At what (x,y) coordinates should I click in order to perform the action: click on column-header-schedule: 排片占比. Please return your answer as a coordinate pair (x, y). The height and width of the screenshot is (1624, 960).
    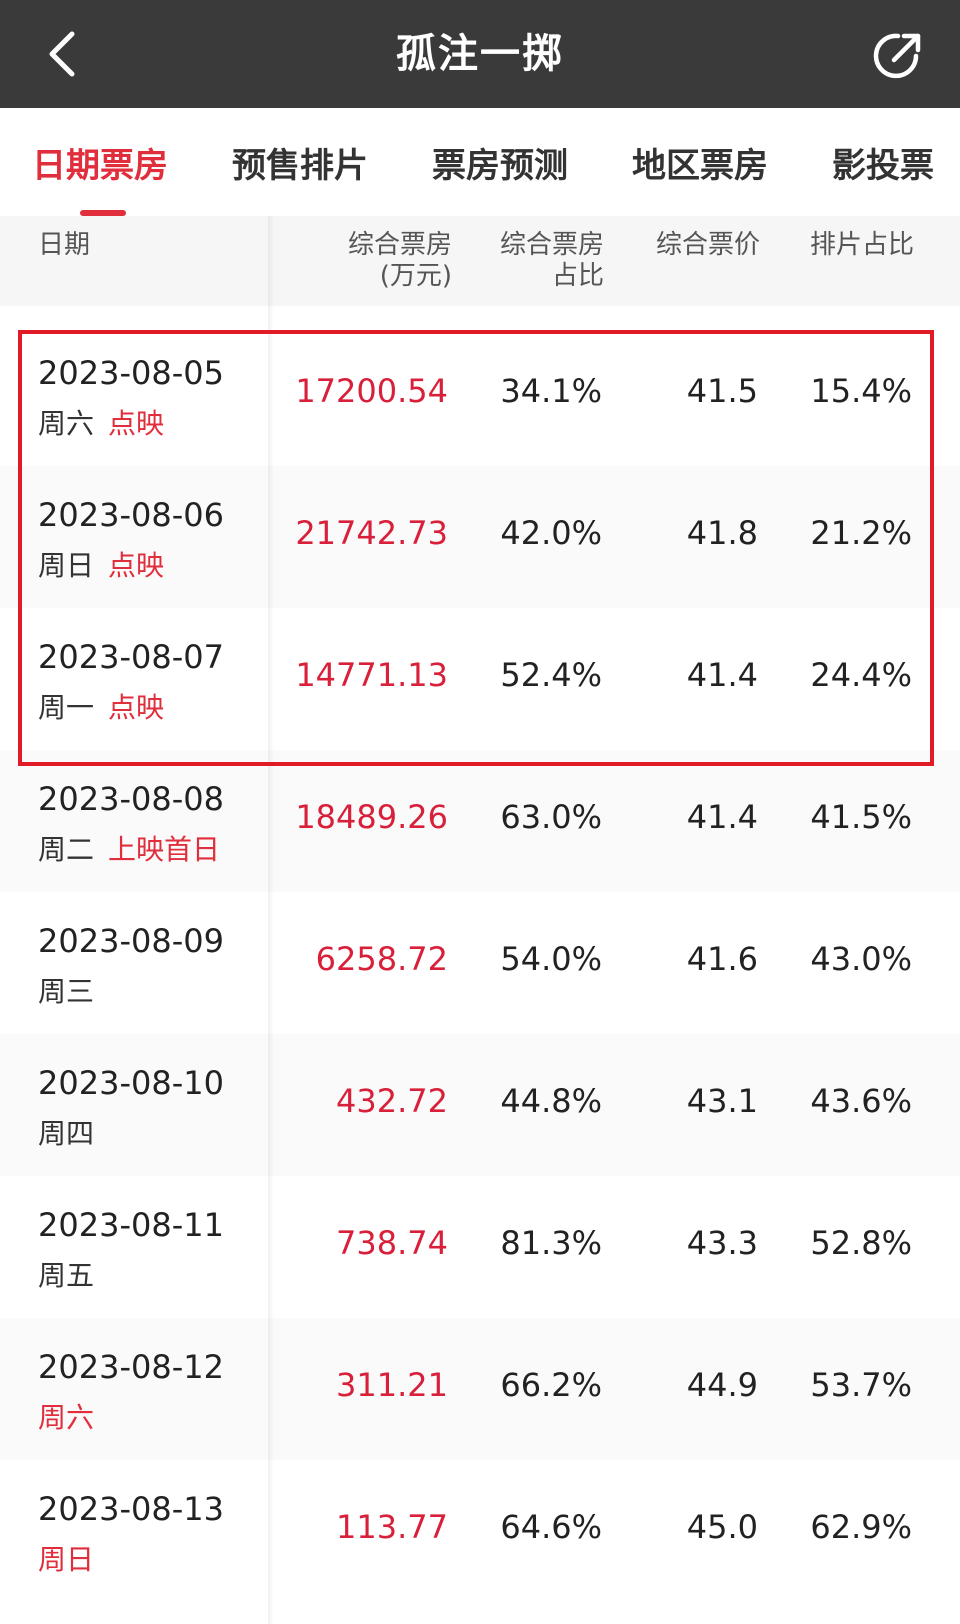
    Looking at the image, I should click on (861, 245).